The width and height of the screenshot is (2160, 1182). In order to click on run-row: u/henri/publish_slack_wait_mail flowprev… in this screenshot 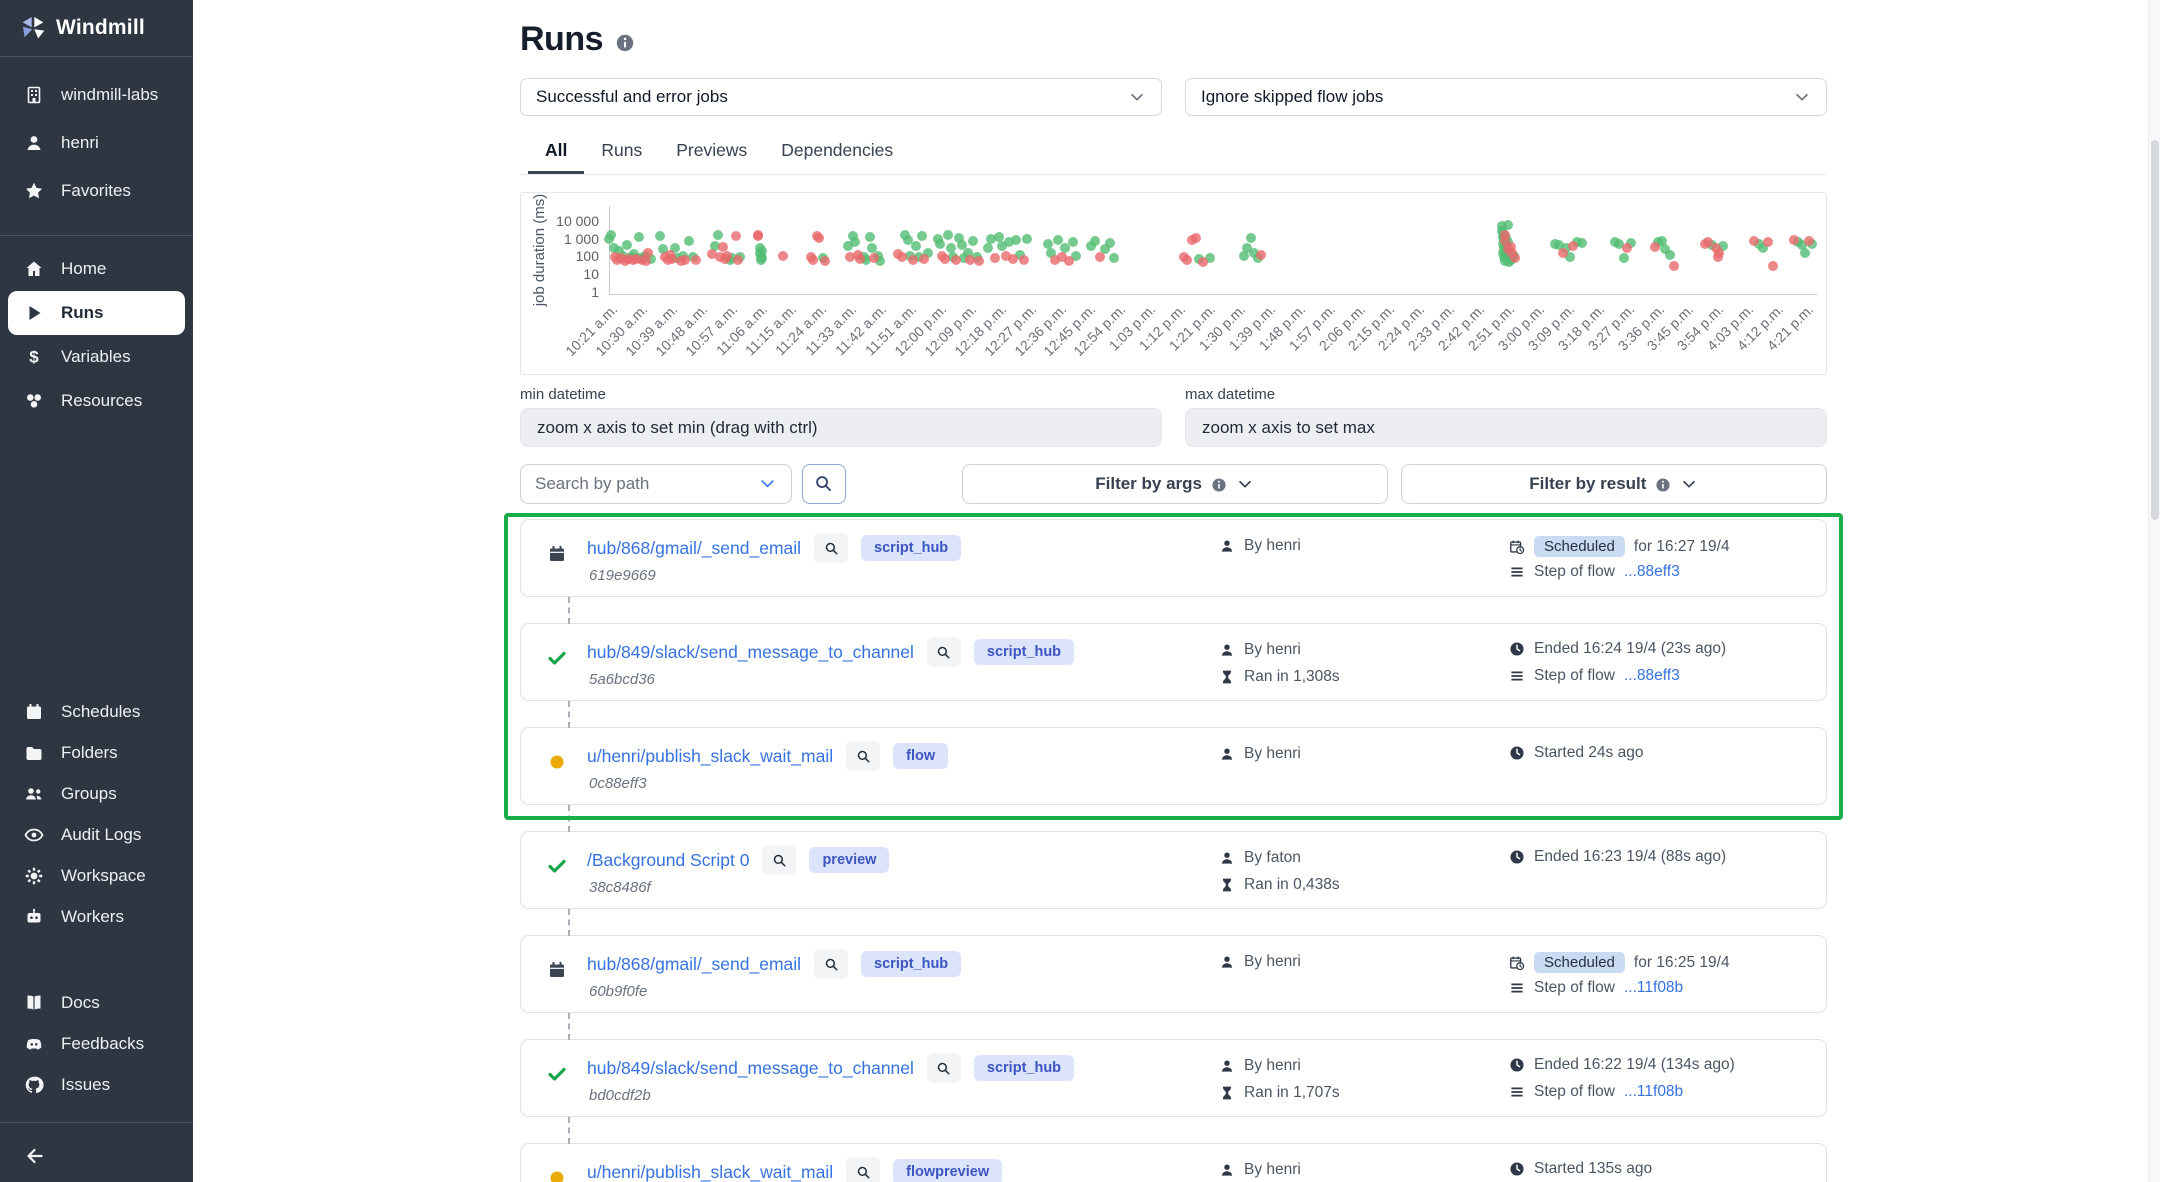, I will do `click(1173, 1149)`.